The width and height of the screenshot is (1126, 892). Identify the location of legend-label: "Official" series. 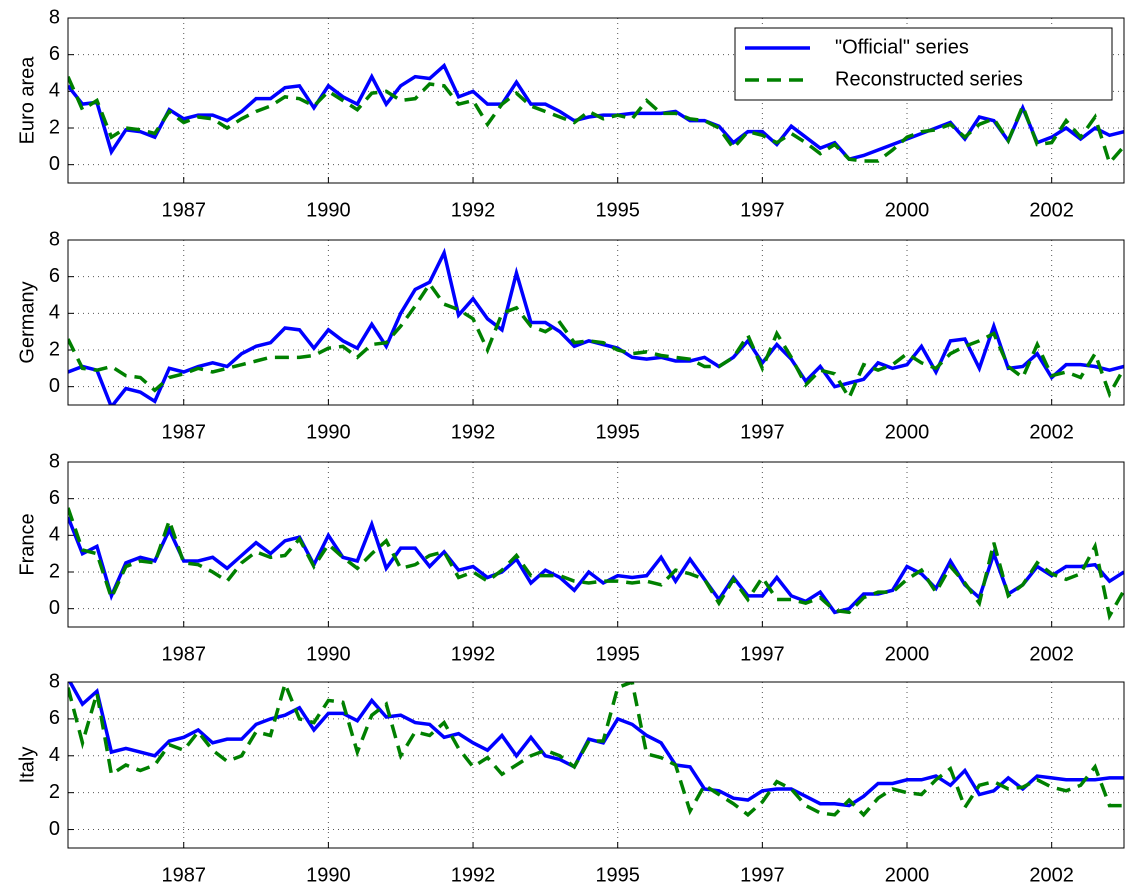
(902, 47).